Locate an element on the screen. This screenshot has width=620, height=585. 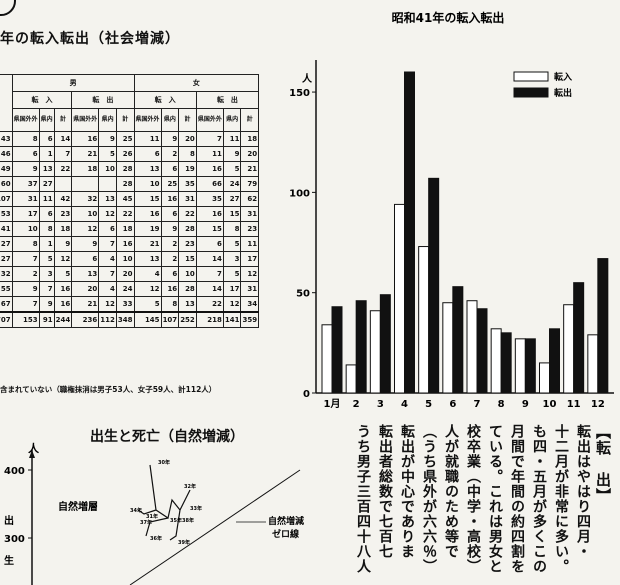
table-cell: 18 is located at coordinates (63, 229).